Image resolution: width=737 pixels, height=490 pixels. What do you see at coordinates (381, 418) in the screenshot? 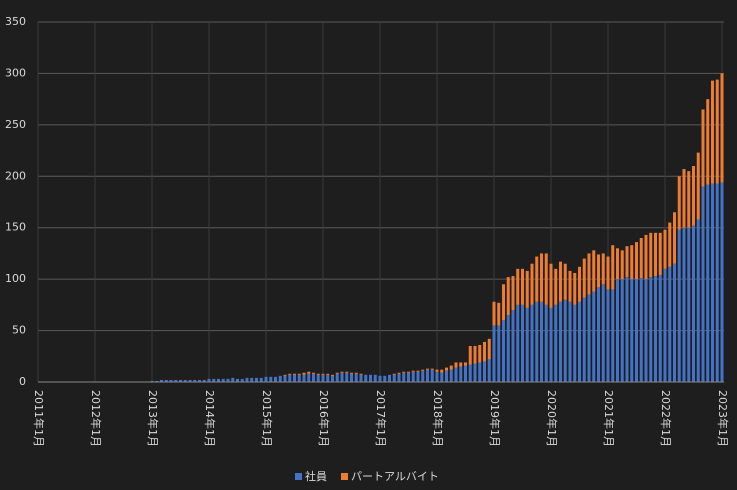
I see `x-tick-label: 2017年1月` at bounding box center [381, 418].